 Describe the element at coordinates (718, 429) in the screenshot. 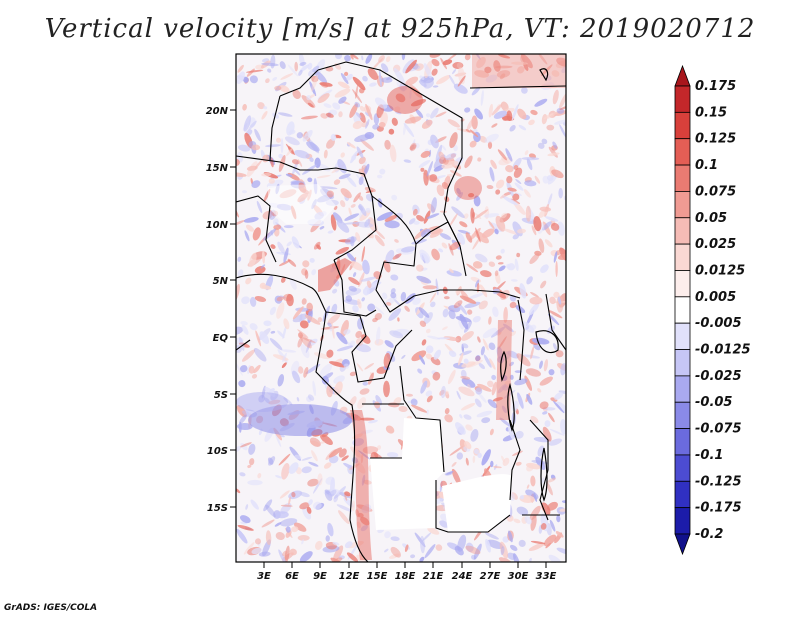

I see `colorbar-label: -0.075` at that location.